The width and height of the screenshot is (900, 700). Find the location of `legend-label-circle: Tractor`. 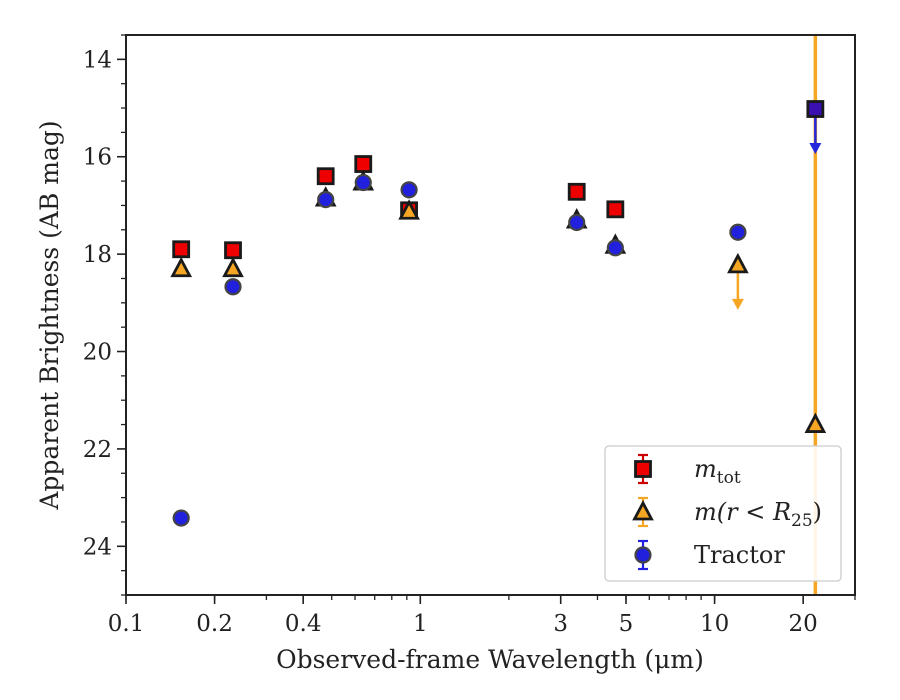

legend-label-circle: Tractor is located at coordinates (739, 555).